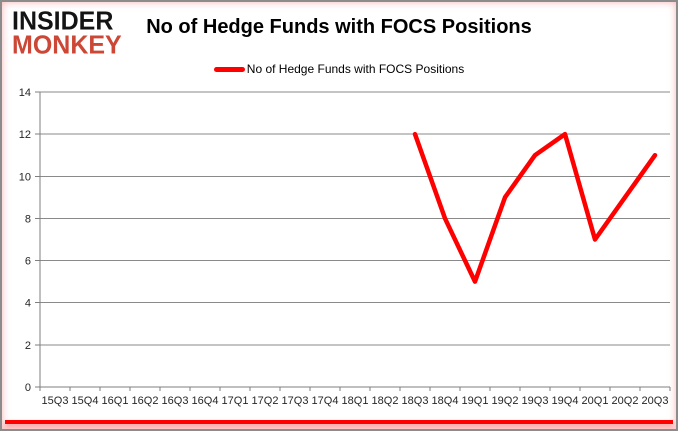 The image size is (678, 431). Describe the element at coordinates (145, 401) in the screenshot. I see `x-tick-label: 16Q2` at that location.